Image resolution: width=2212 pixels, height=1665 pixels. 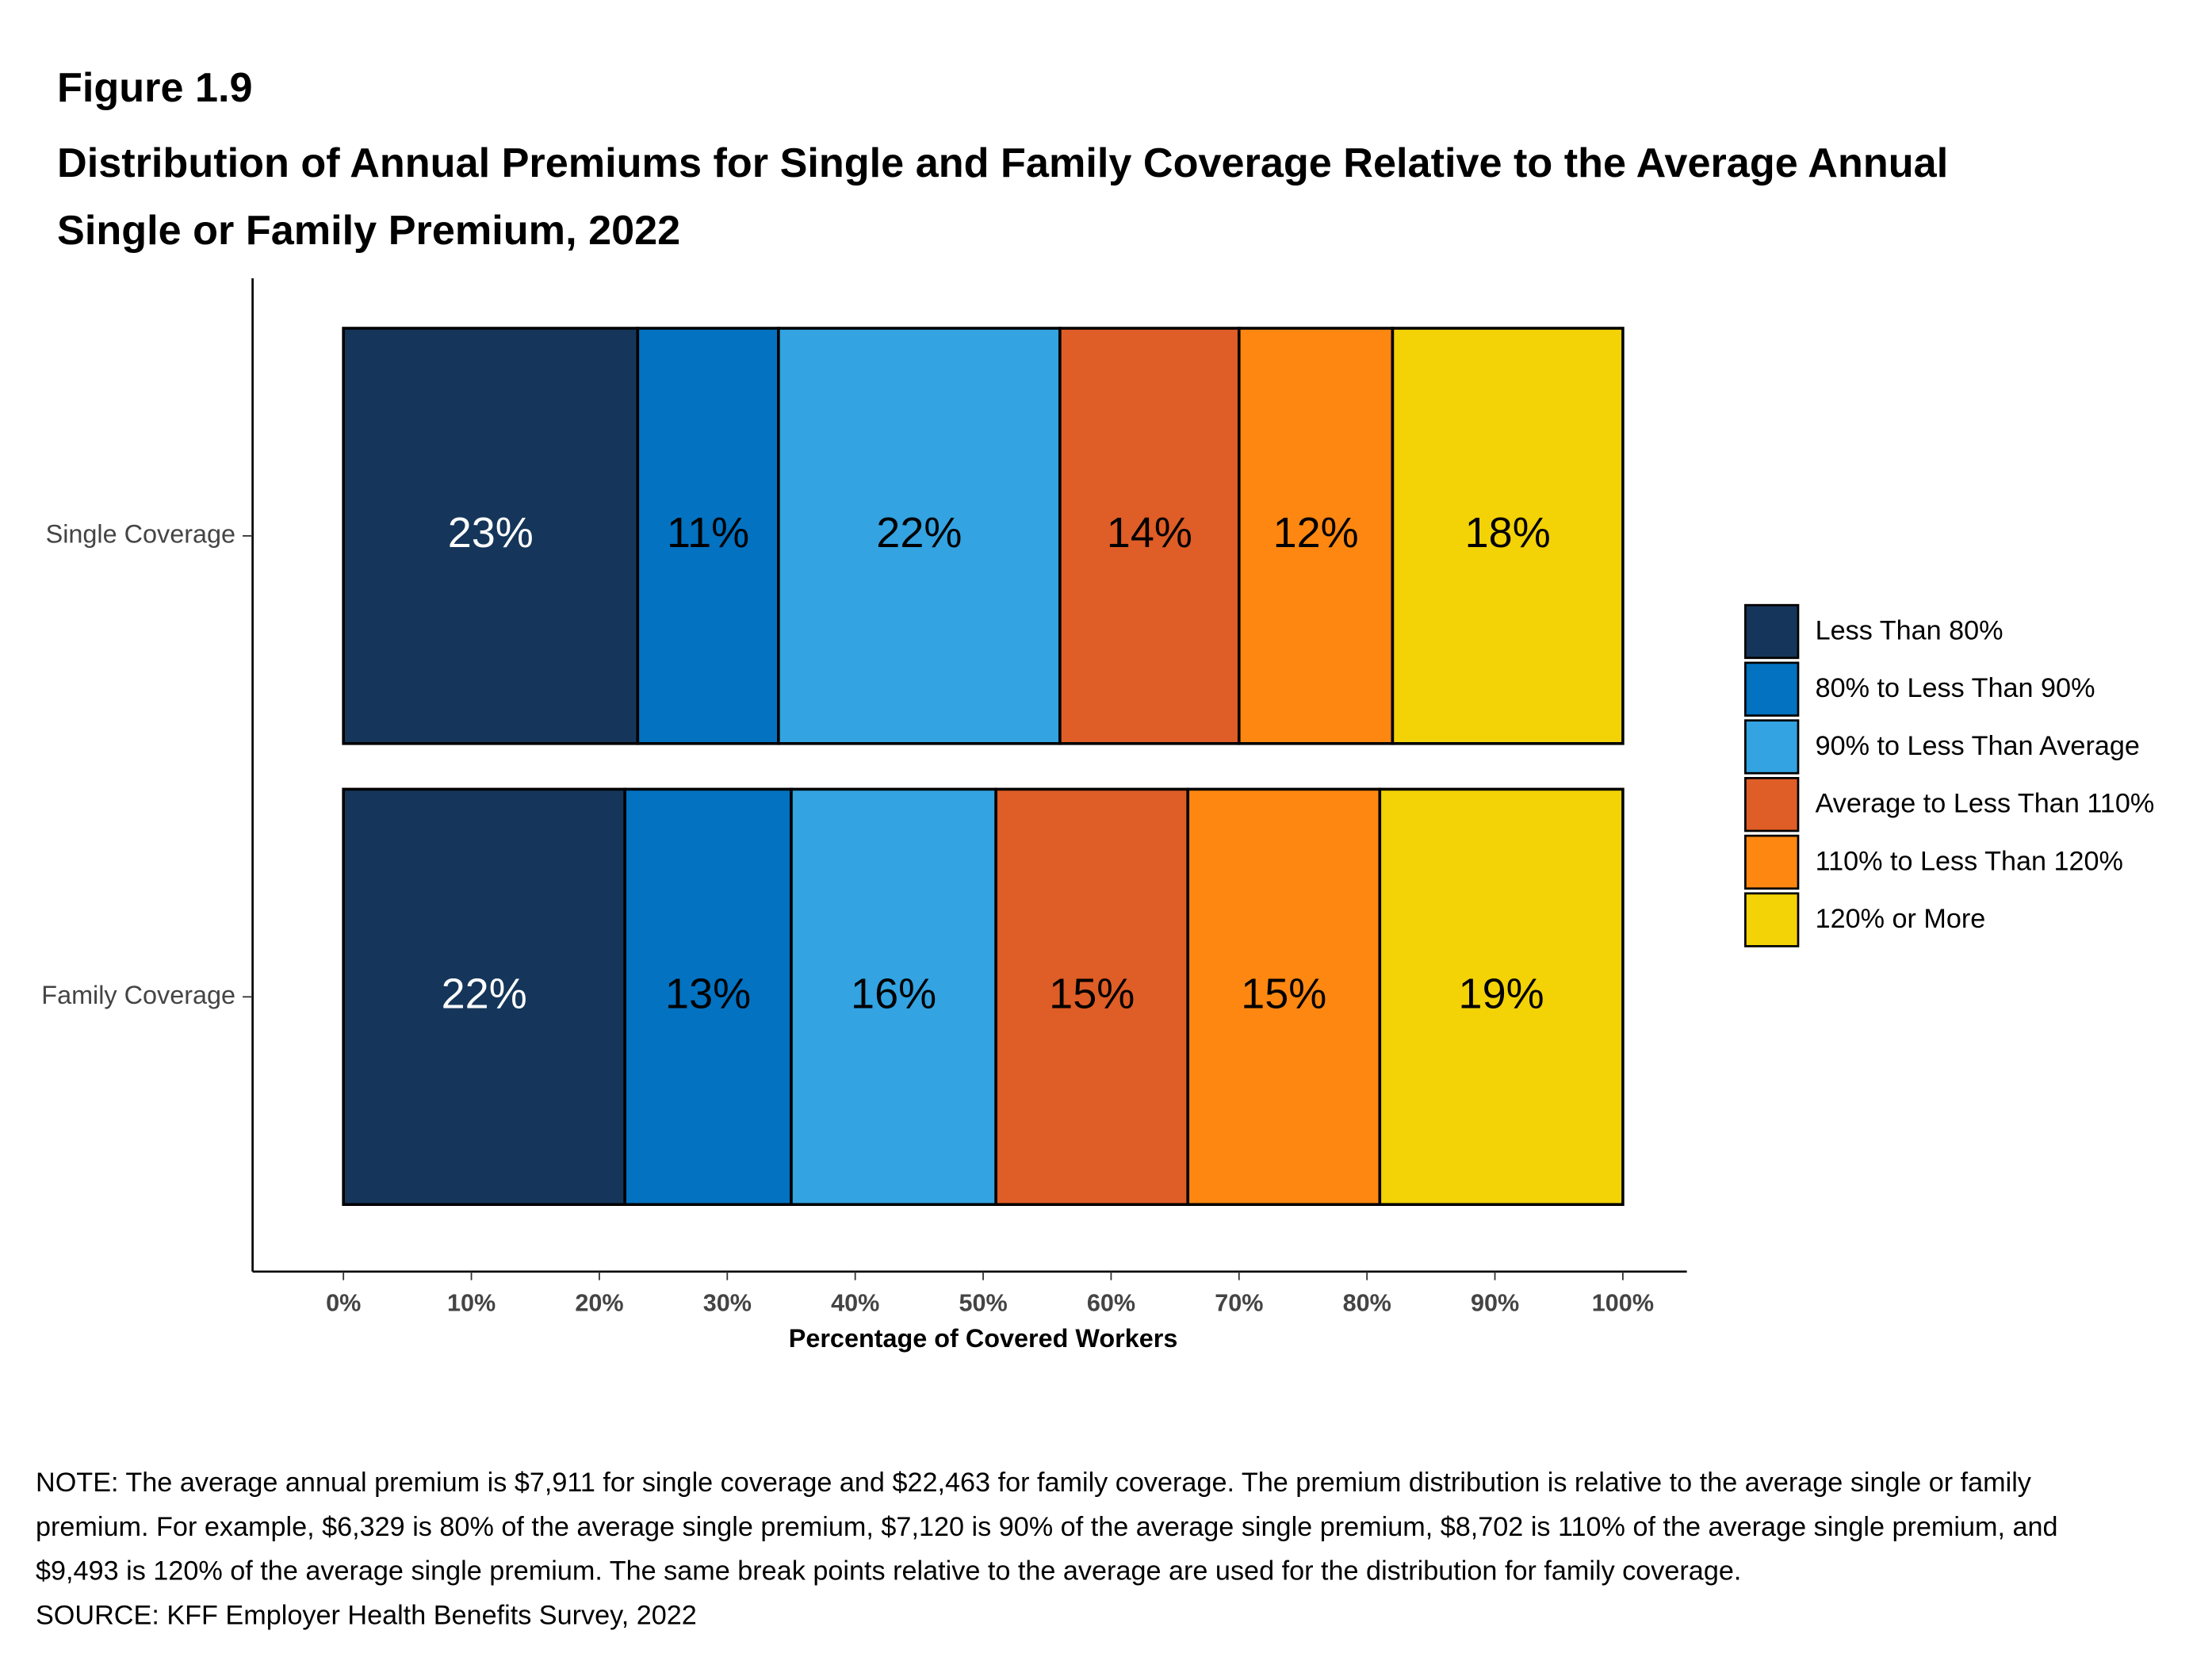 What do you see at coordinates (599, 1302) in the screenshot?
I see `x-tick-label: 20%` at bounding box center [599, 1302].